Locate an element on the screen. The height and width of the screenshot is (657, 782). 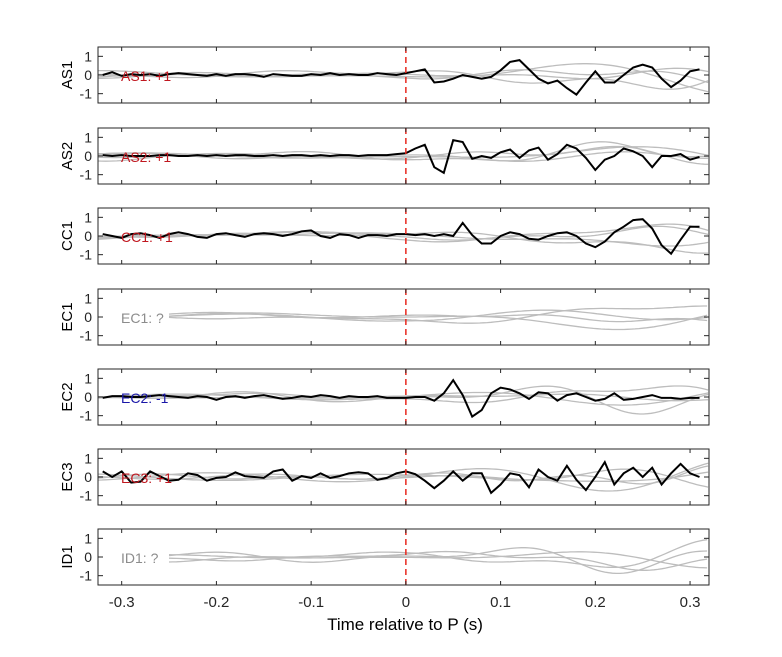
panel-annotation: ID1: ? is located at coordinates (140, 558).